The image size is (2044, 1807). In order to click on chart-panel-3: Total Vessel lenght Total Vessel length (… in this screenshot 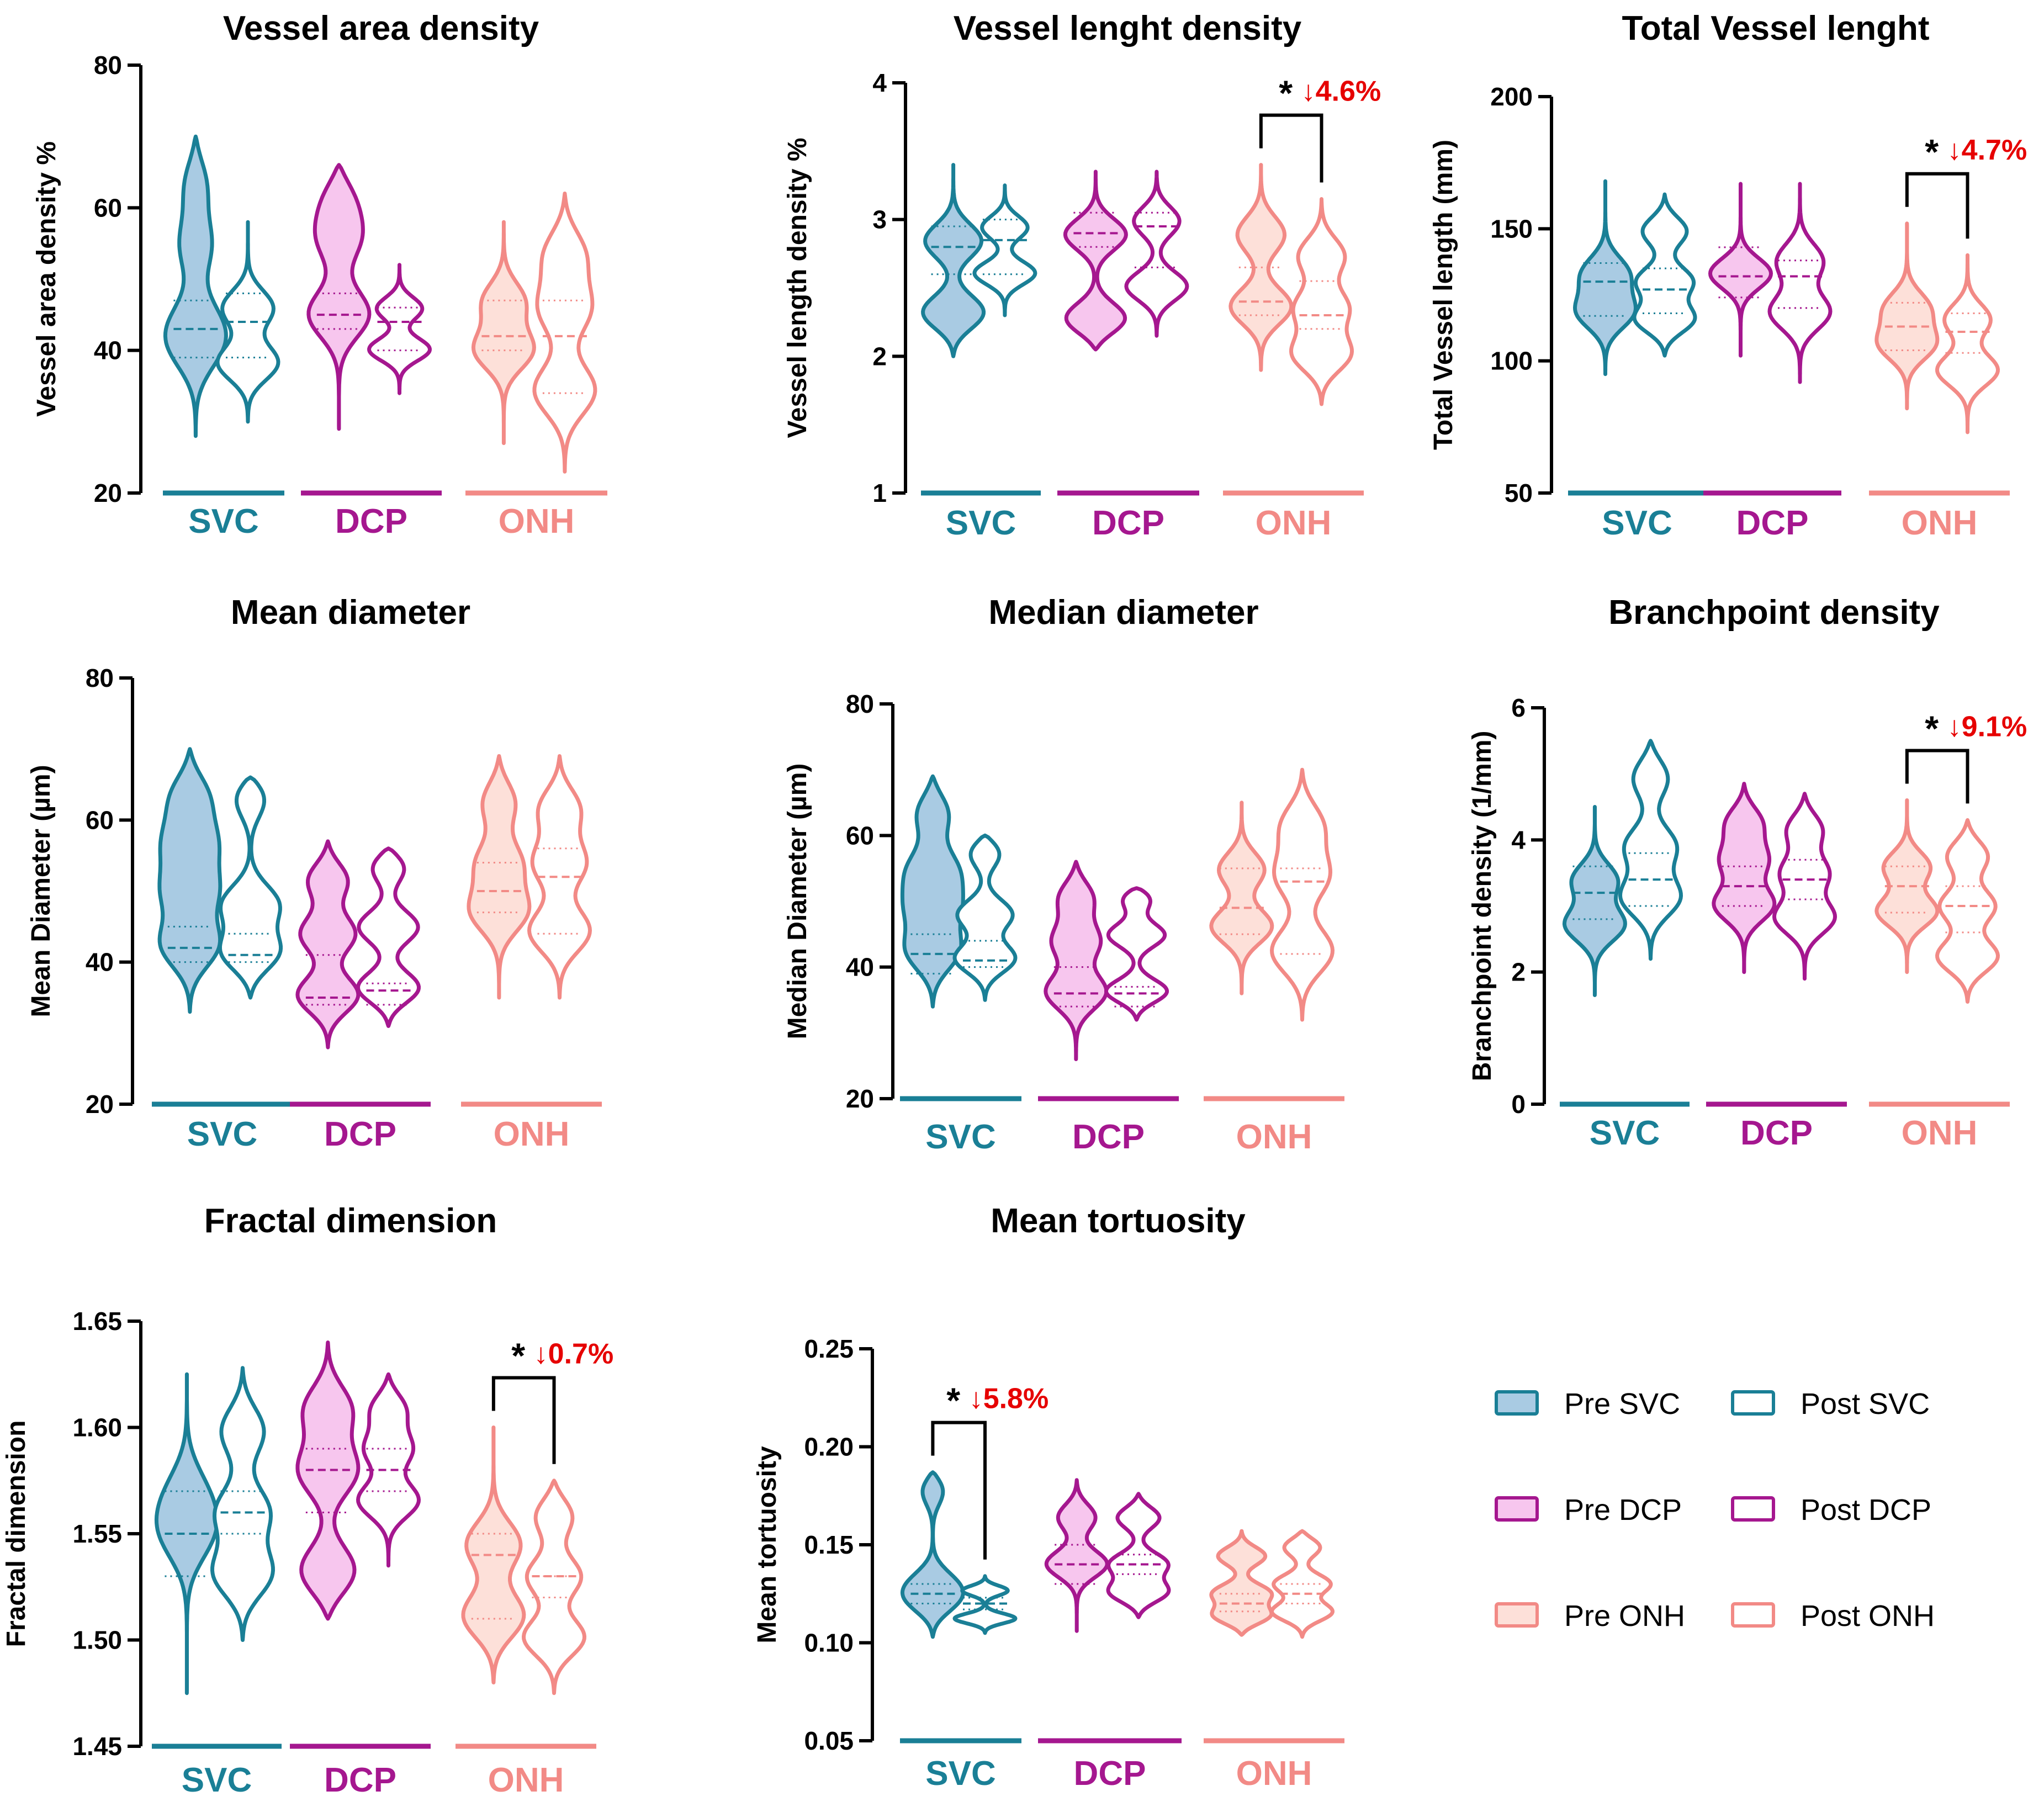, I will do `click(1728, 275)`.